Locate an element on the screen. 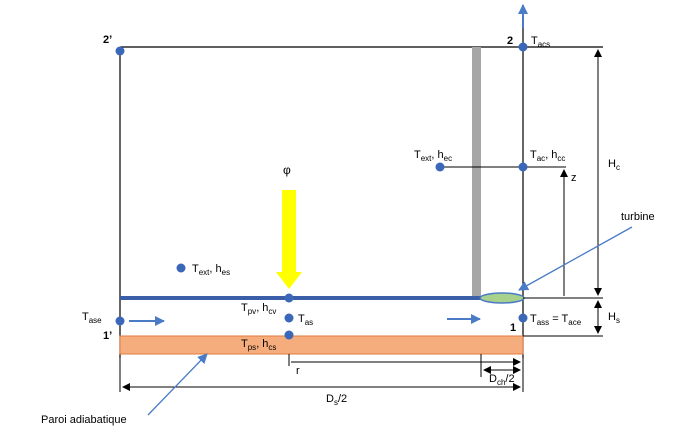  label-hs: Hs is located at coordinates (614, 318).